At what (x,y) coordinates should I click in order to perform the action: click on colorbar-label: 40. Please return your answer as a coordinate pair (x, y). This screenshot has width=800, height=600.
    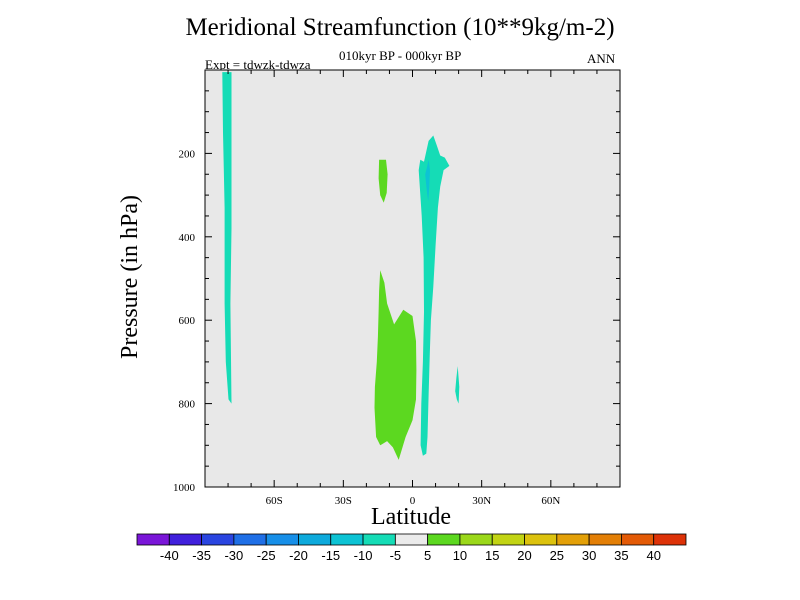
    Looking at the image, I should click on (653, 555).